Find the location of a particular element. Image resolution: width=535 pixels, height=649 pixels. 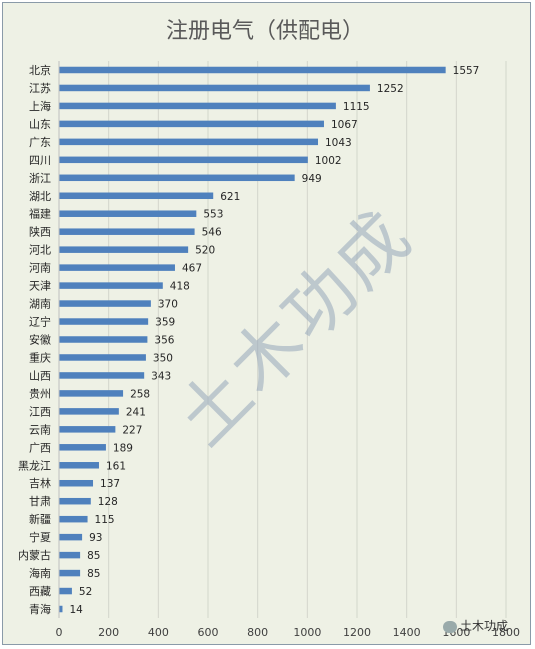

data-label: 356 is located at coordinates (164, 341).